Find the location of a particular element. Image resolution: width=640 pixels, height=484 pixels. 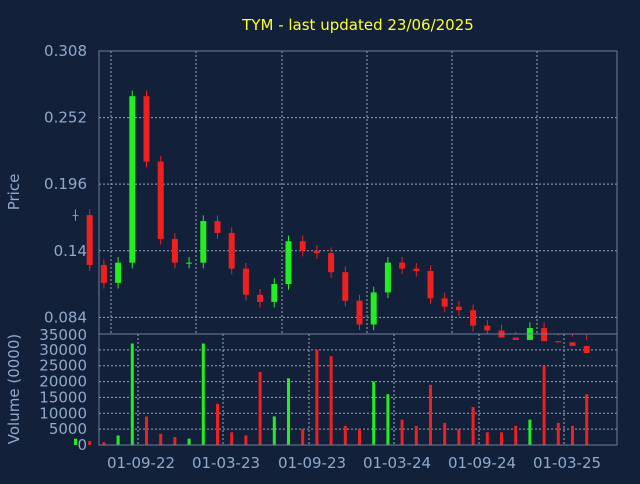

chart-title: TYM - last updated 23/06/2025 is located at coordinates (357, 25).